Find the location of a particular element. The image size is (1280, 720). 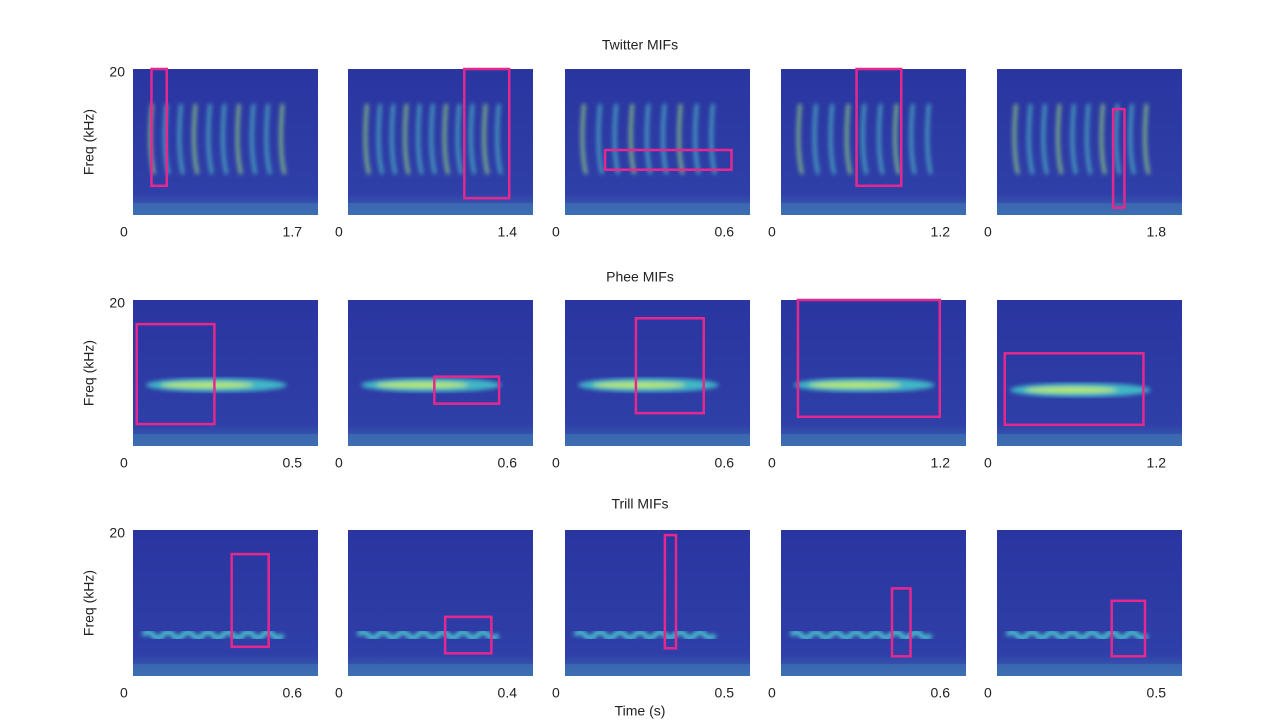

x-tick-label: 1.2 is located at coordinates (941, 232).